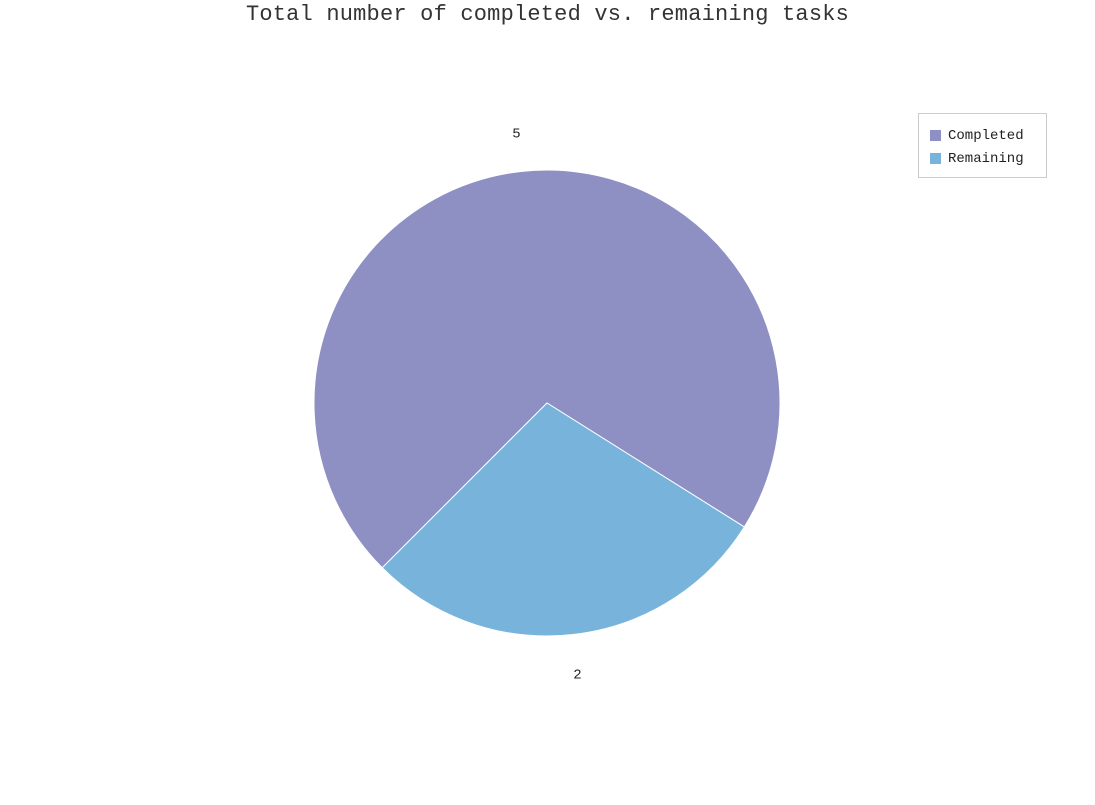  I want to click on legend-swatch-completed, so click(935, 135).